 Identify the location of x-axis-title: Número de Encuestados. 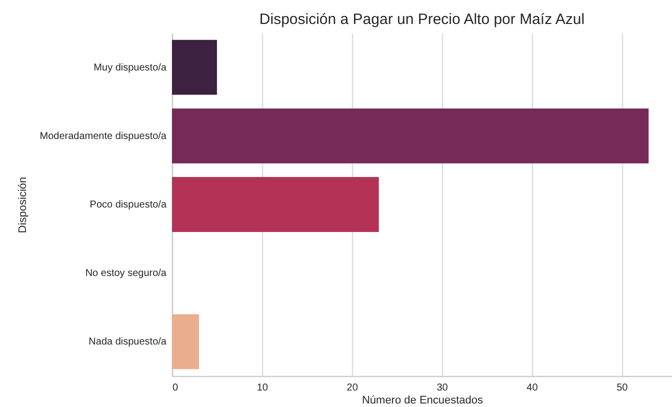
(423, 400).